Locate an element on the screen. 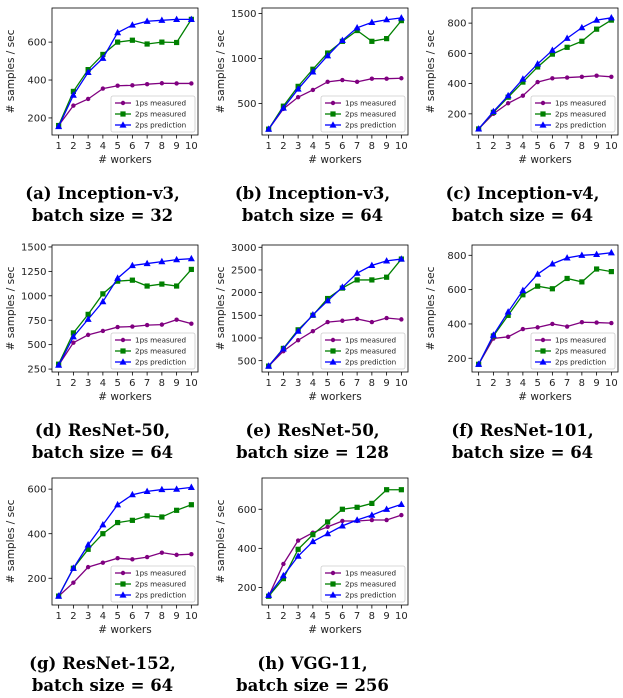 The image size is (623, 698). caption-line-2: batch size = 32 is located at coordinates (102, 215).